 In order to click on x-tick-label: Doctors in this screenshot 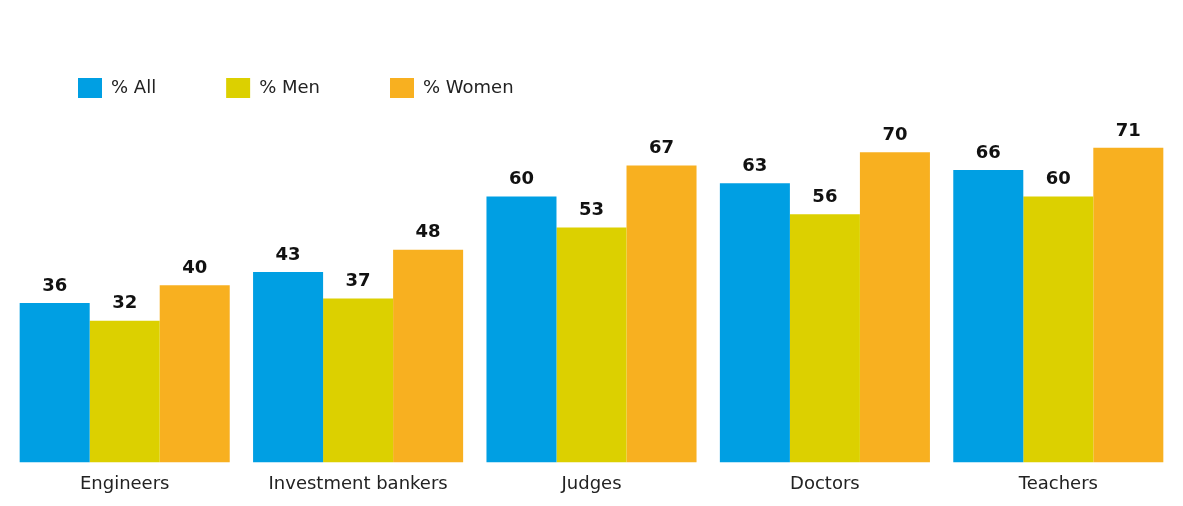, I will do `click(825, 482)`.